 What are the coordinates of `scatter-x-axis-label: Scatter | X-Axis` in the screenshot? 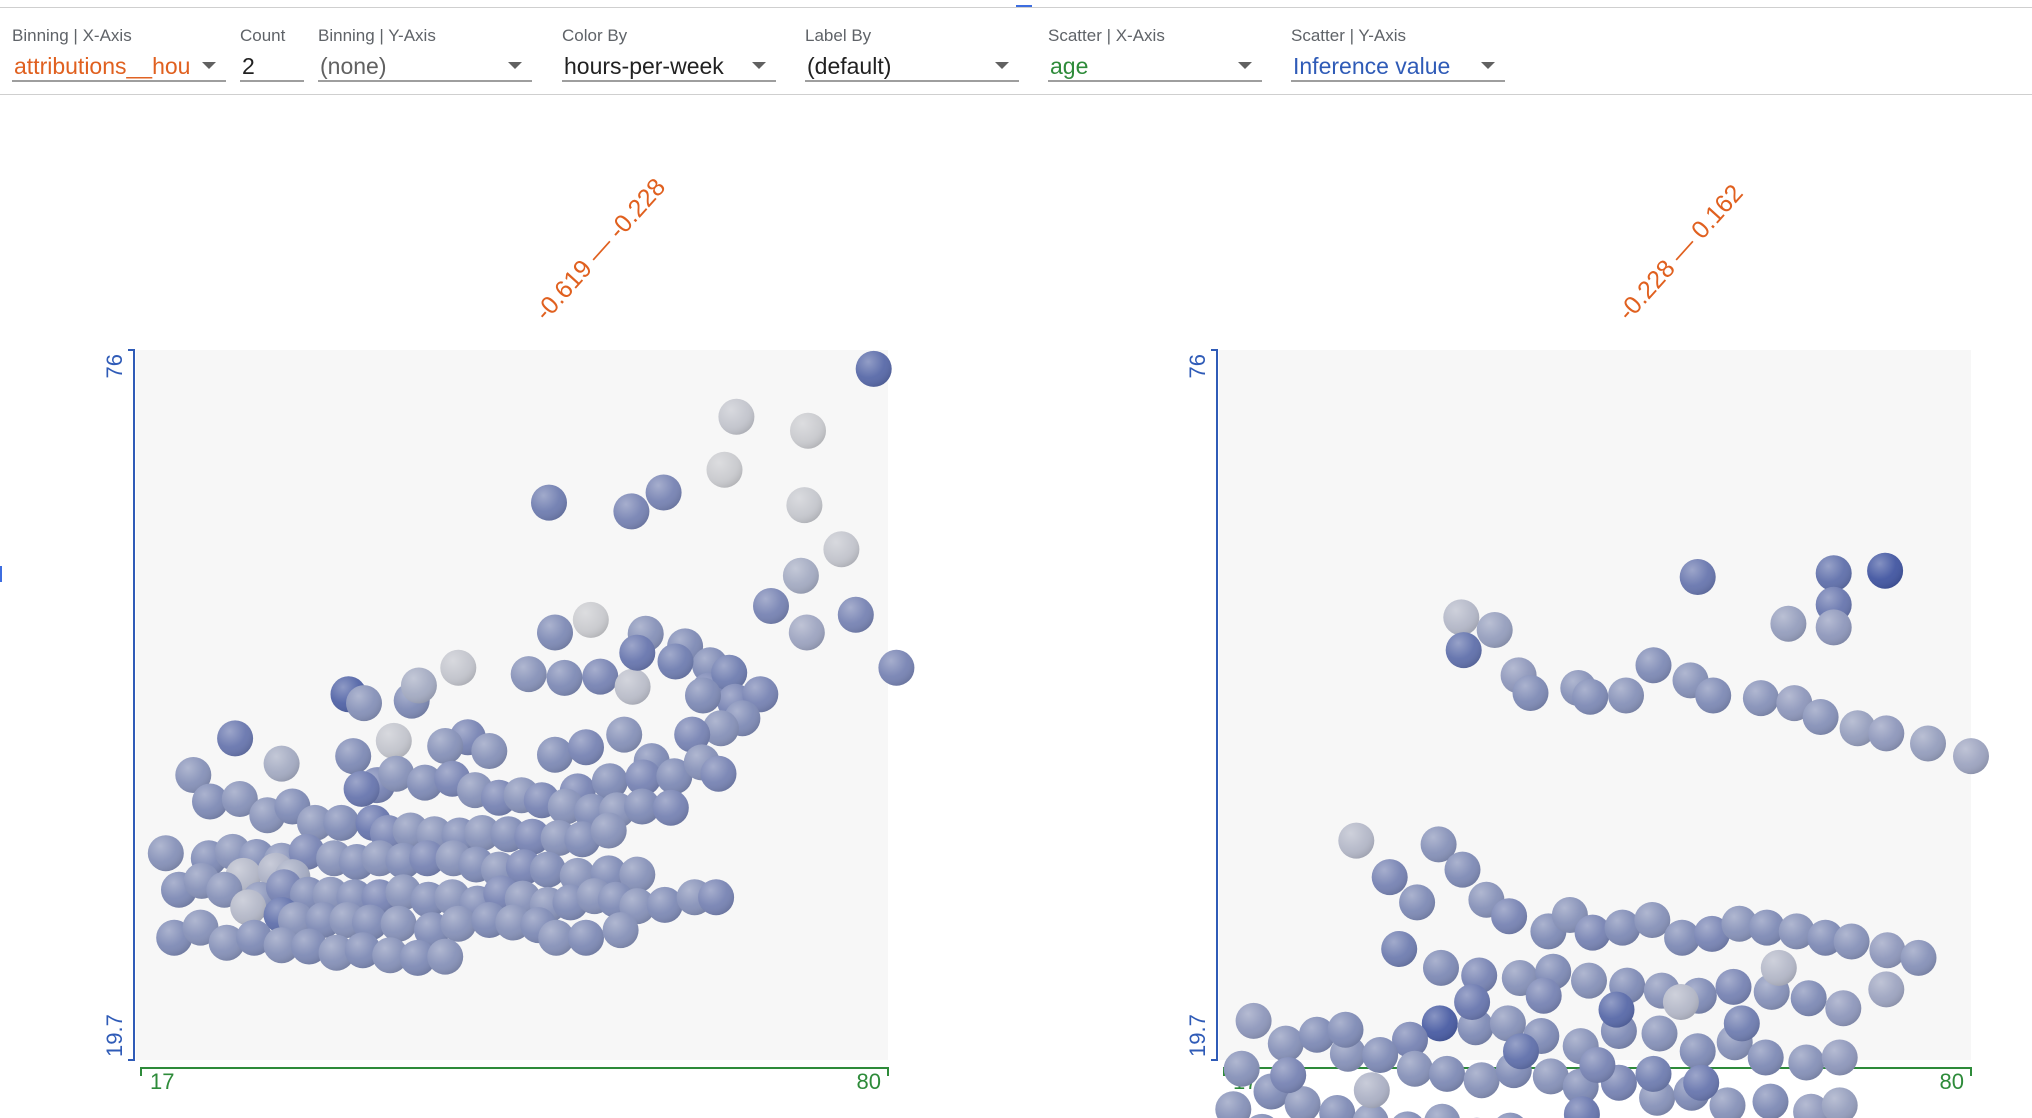 It's located at (1106, 35).